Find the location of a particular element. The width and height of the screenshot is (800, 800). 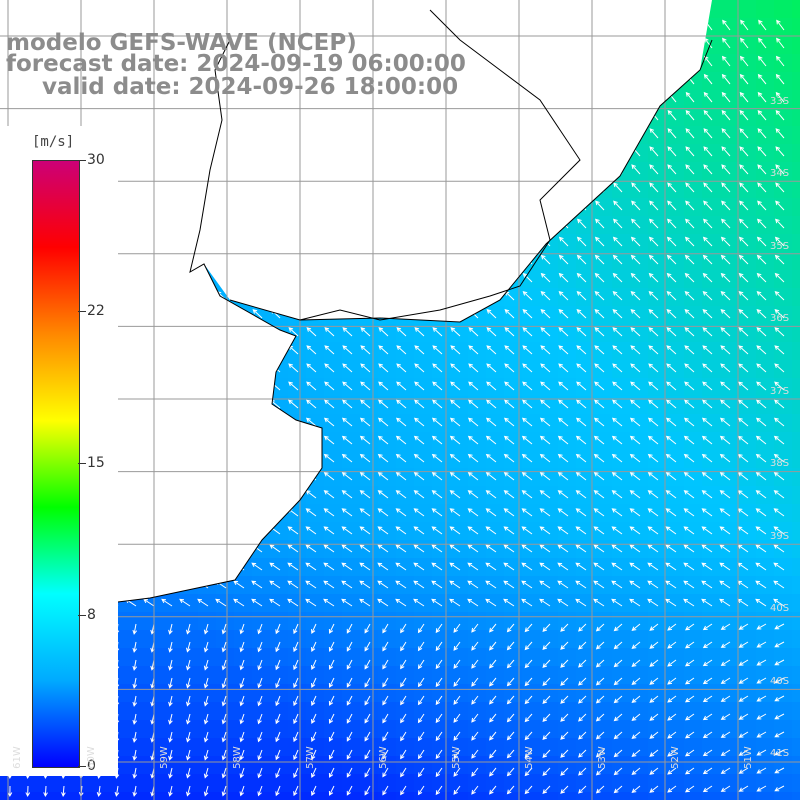

colorbar-tick-label: 22 is located at coordinates (96, 311).